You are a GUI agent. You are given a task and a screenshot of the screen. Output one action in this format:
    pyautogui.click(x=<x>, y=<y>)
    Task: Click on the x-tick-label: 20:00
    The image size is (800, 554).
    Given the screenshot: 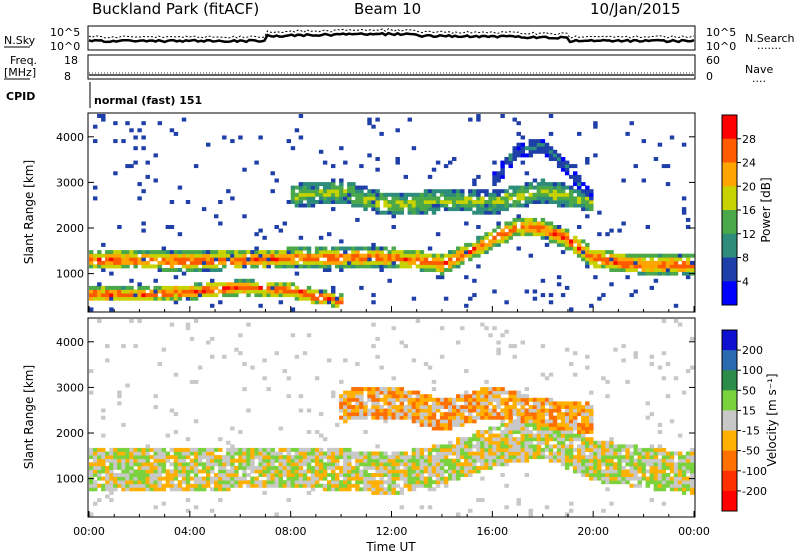 What is the action you would take?
    pyautogui.click(x=593, y=531)
    